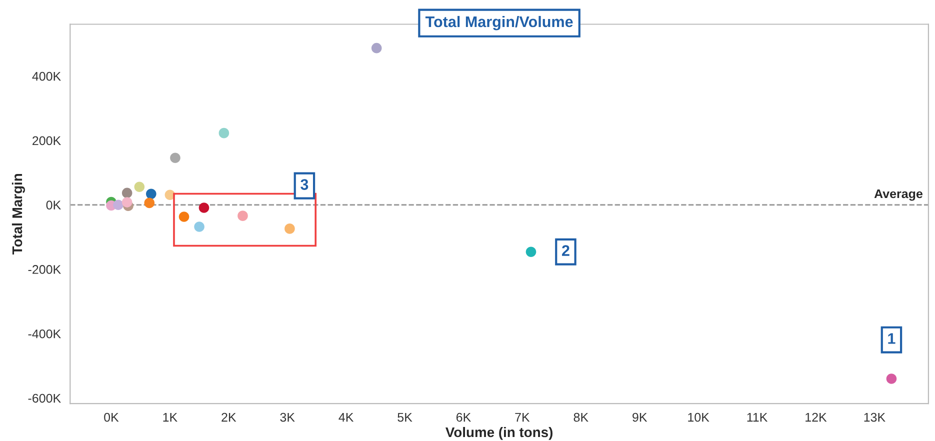 This screenshot has height=441, width=935. Describe the element at coordinates (699, 417) in the screenshot. I see `x-tick-label: 10K` at that location.